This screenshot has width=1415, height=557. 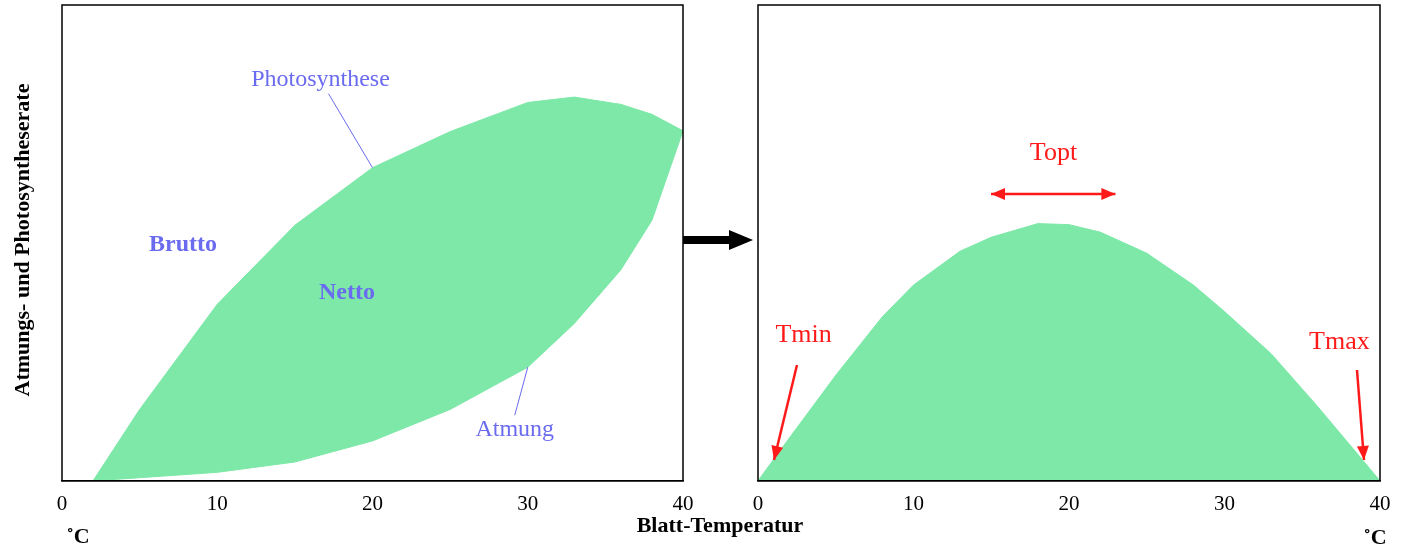 I want to click on series-label: Atmung, so click(x=515, y=427).